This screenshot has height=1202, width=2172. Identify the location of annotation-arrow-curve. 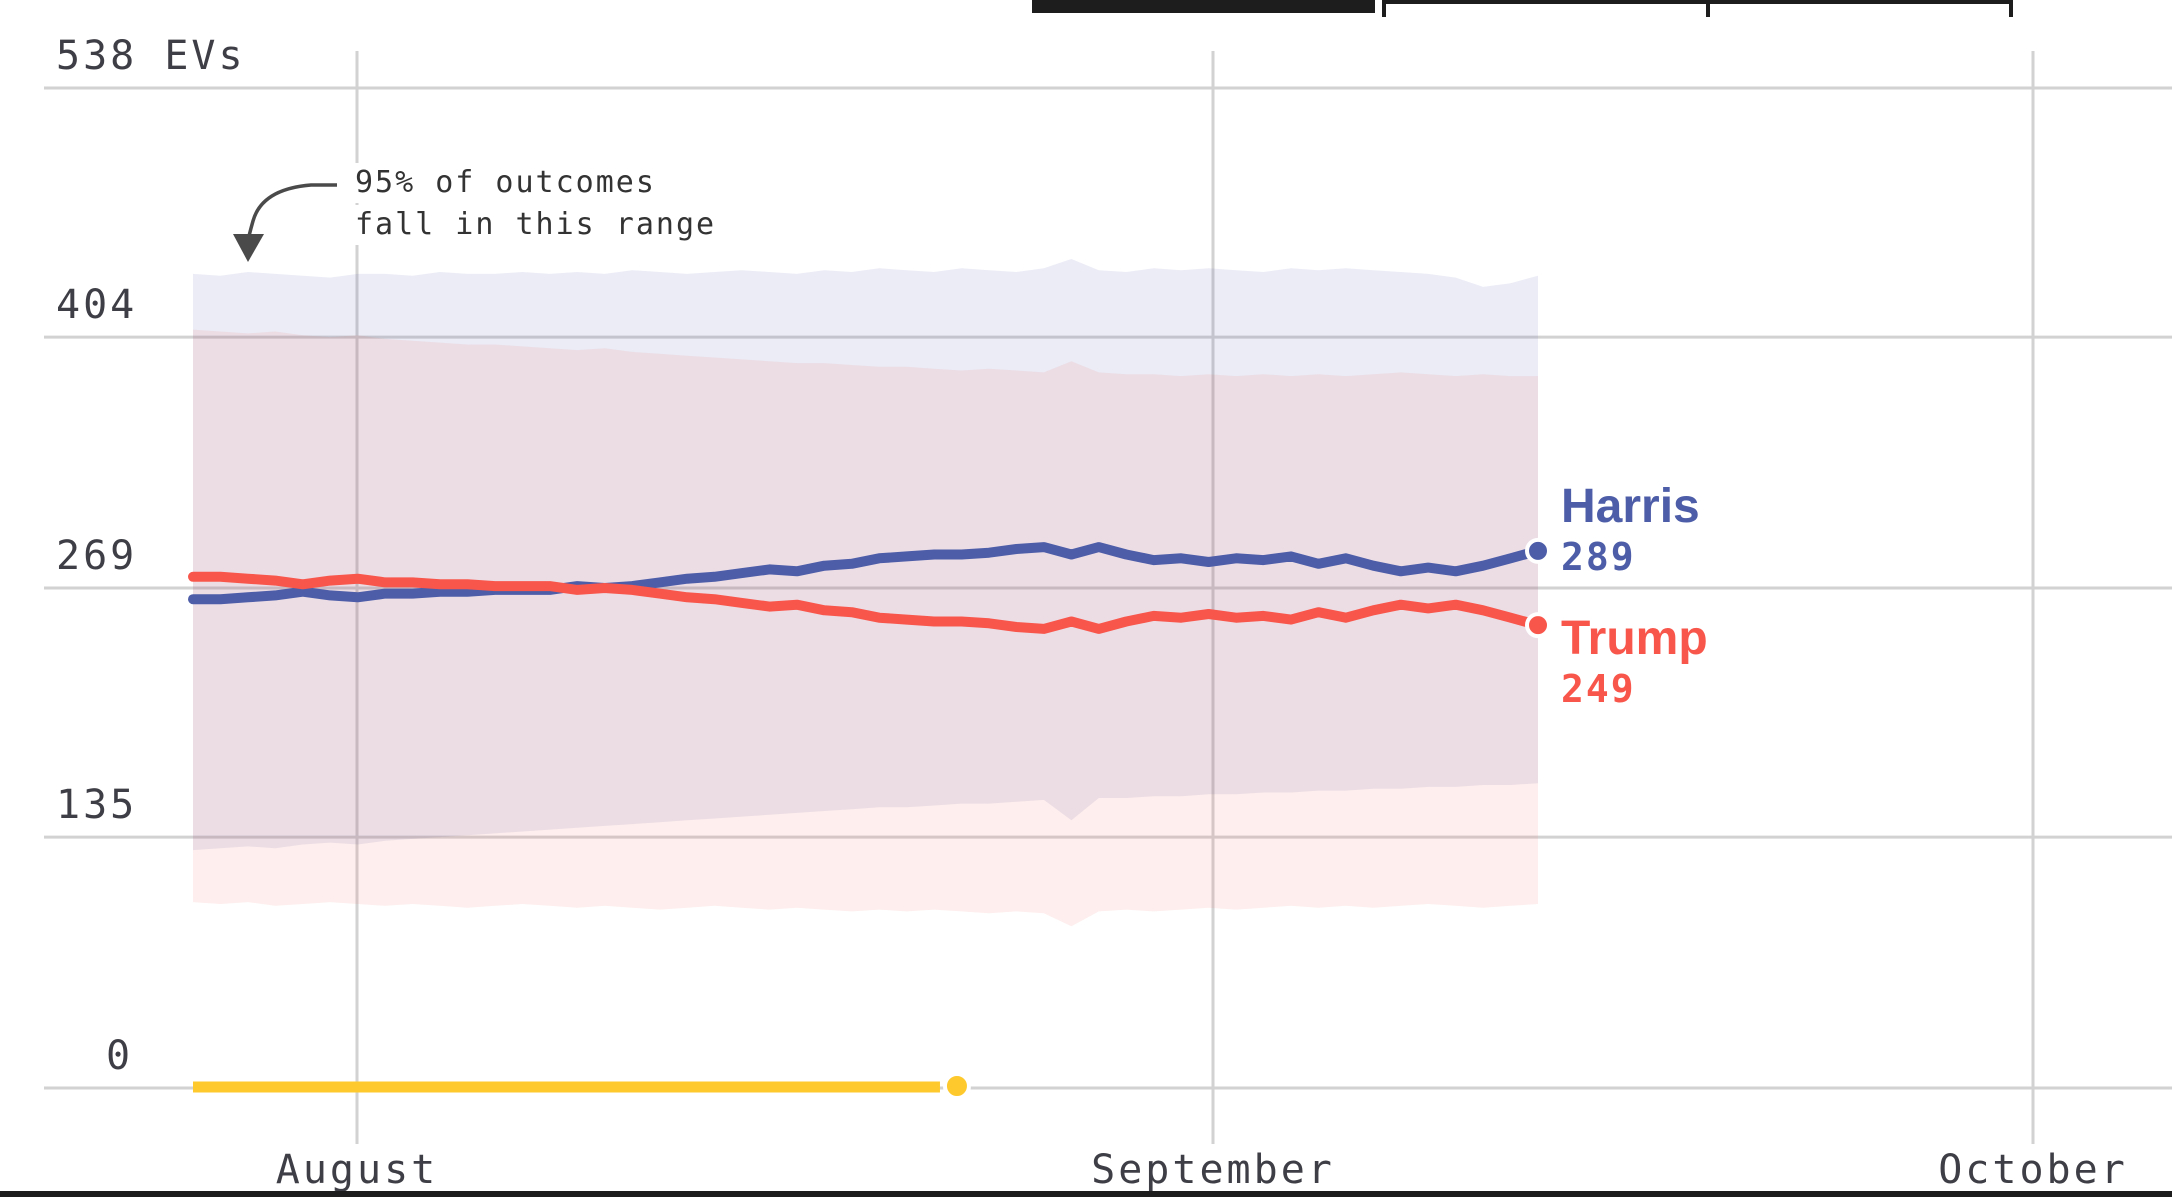
(292, 210).